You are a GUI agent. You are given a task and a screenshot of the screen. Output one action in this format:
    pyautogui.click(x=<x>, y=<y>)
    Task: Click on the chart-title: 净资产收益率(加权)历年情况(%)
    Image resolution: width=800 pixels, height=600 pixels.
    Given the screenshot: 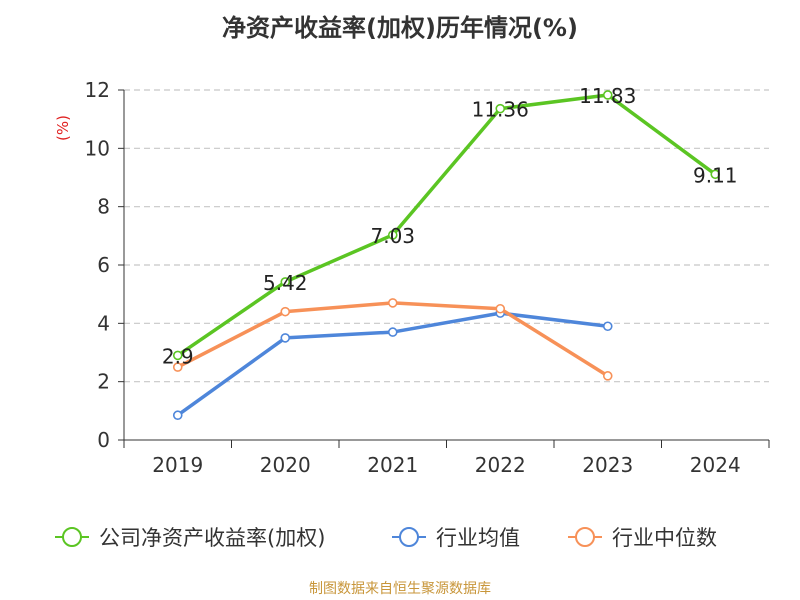 What is the action you would take?
    pyautogui.click(x=400, y=28)
    